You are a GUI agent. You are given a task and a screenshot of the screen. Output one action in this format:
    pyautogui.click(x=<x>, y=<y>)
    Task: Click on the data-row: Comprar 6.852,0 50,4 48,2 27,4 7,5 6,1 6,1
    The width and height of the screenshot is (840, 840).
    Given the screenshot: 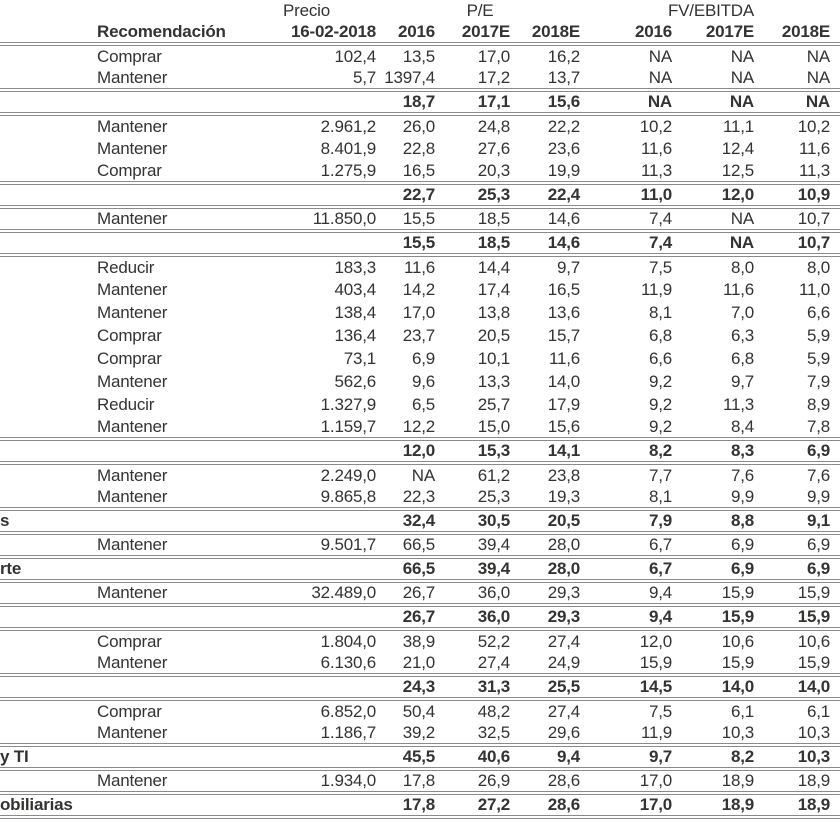 What is the action you would take?
    pyautogui.click(x=420, y=710)
    